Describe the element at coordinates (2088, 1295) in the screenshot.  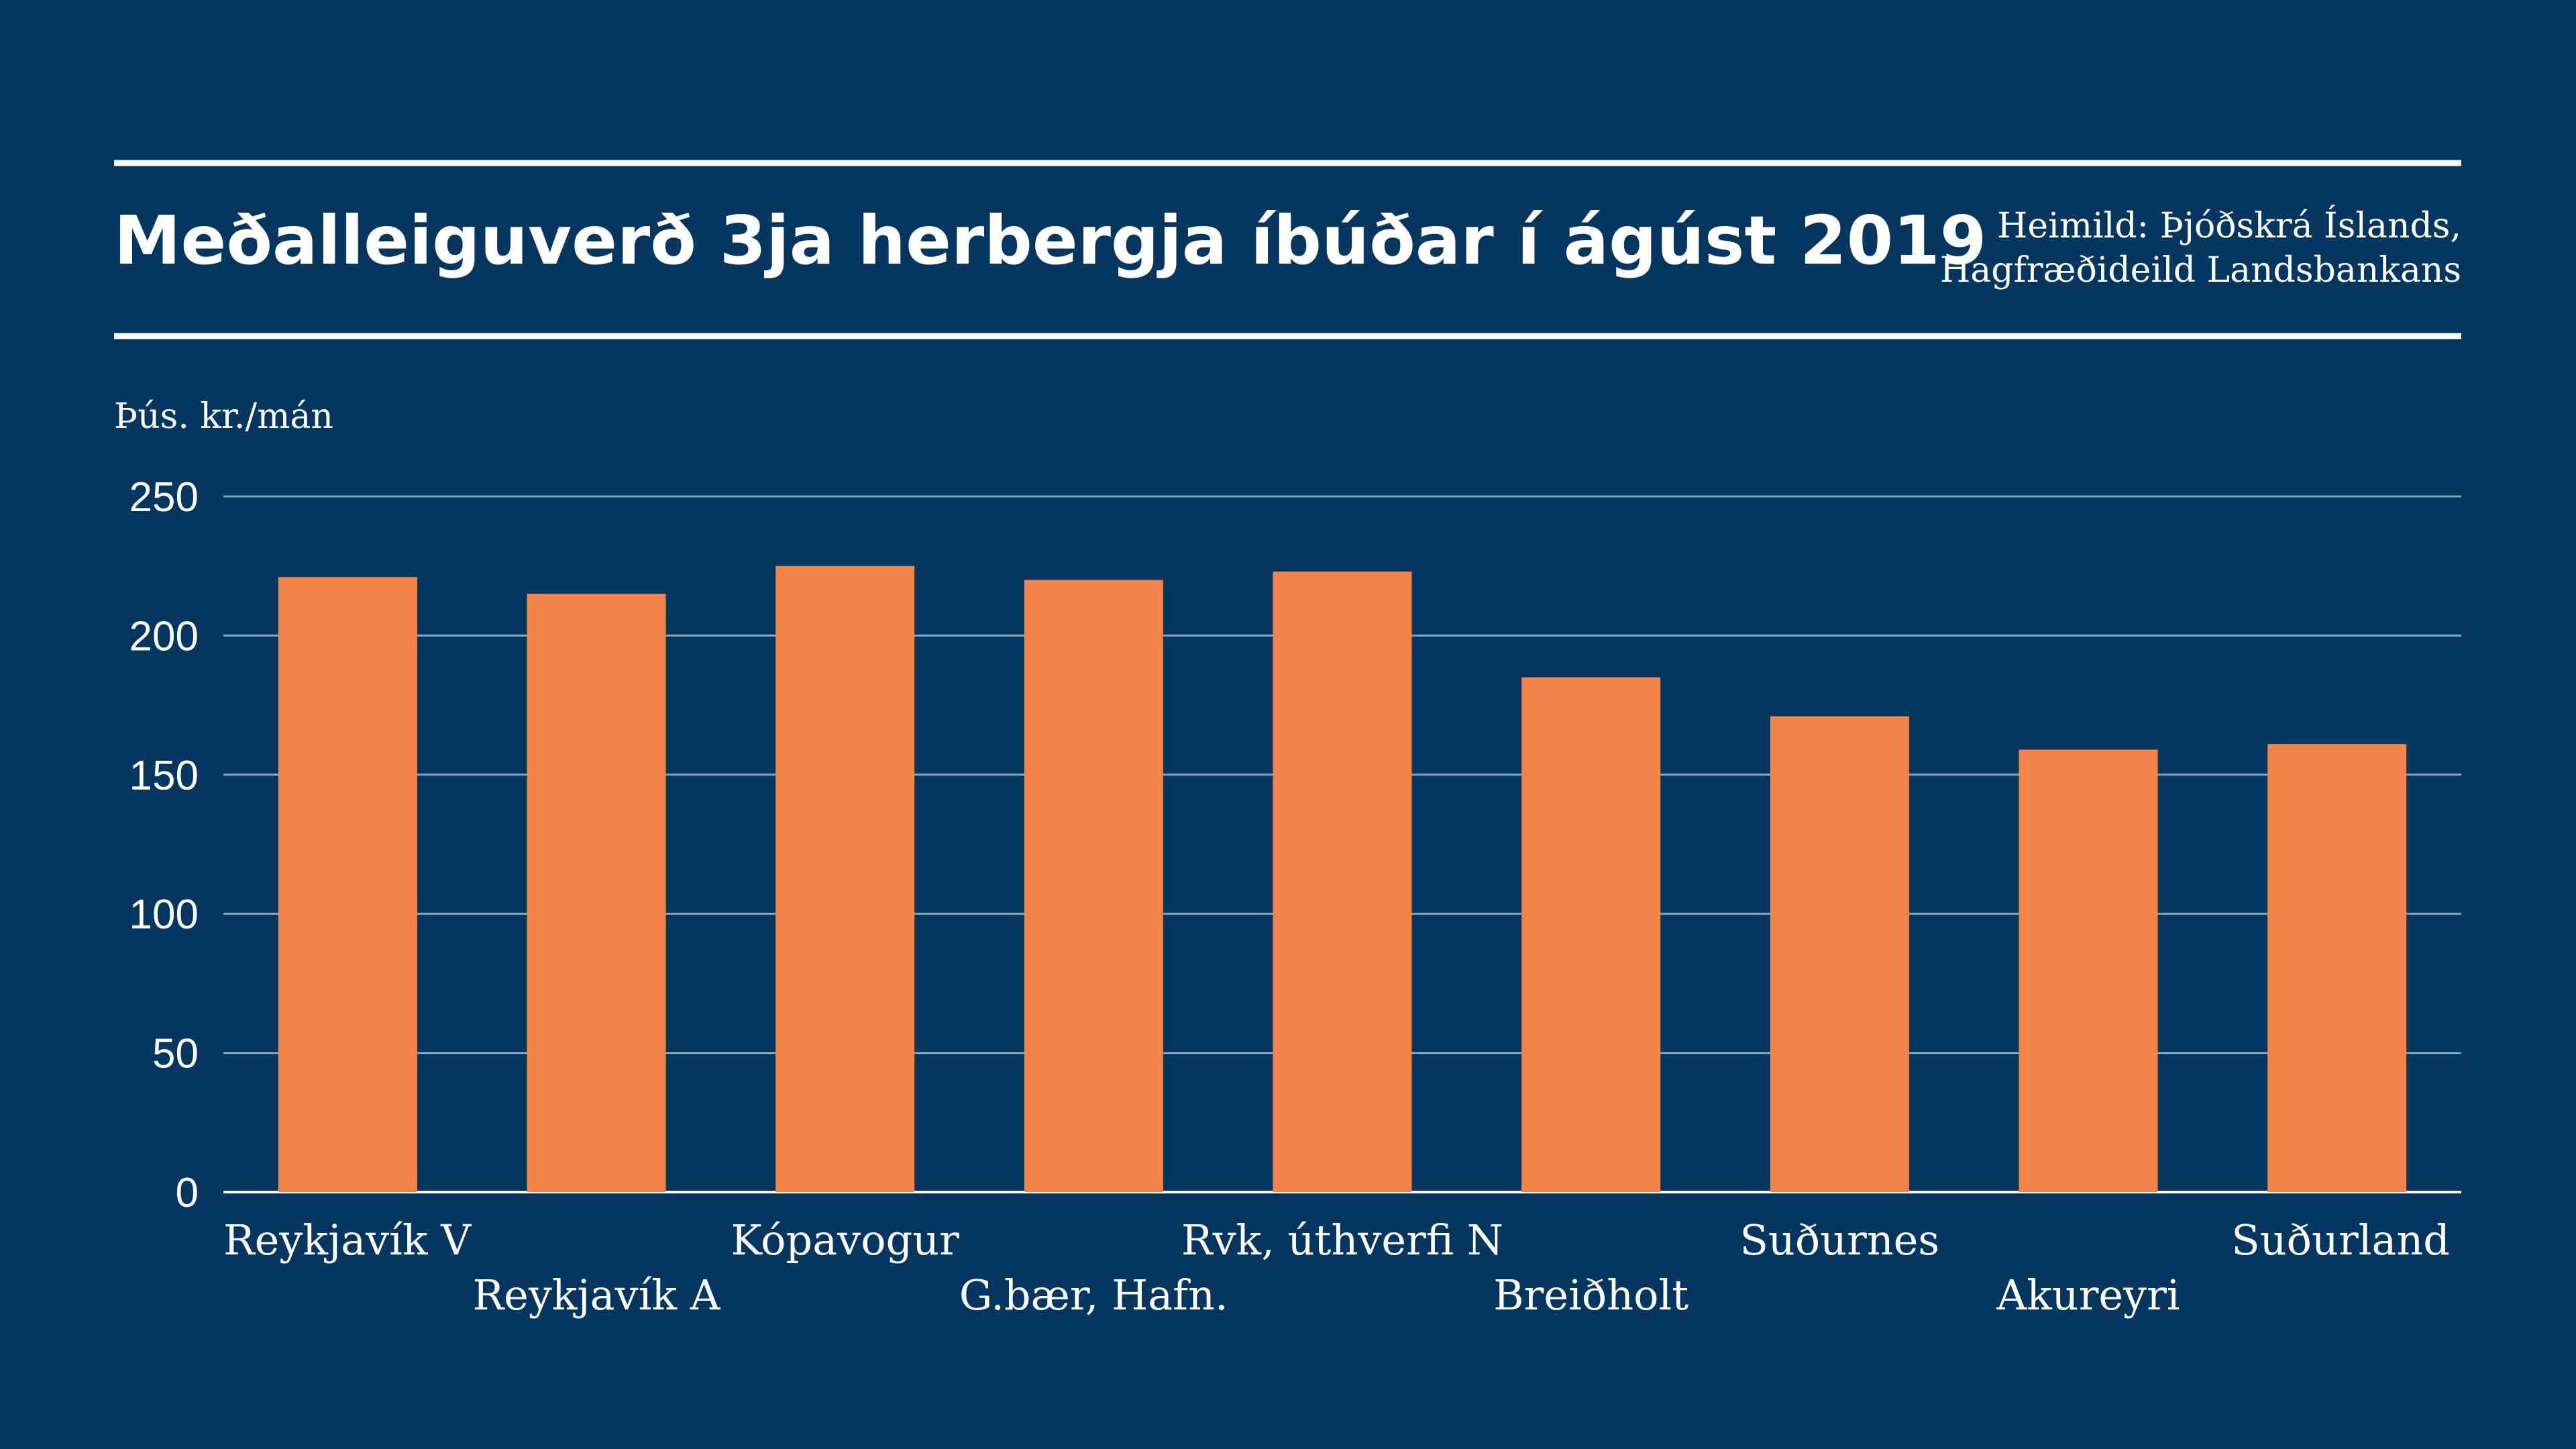
I see `x-tick-label: Akureyri` at that location.